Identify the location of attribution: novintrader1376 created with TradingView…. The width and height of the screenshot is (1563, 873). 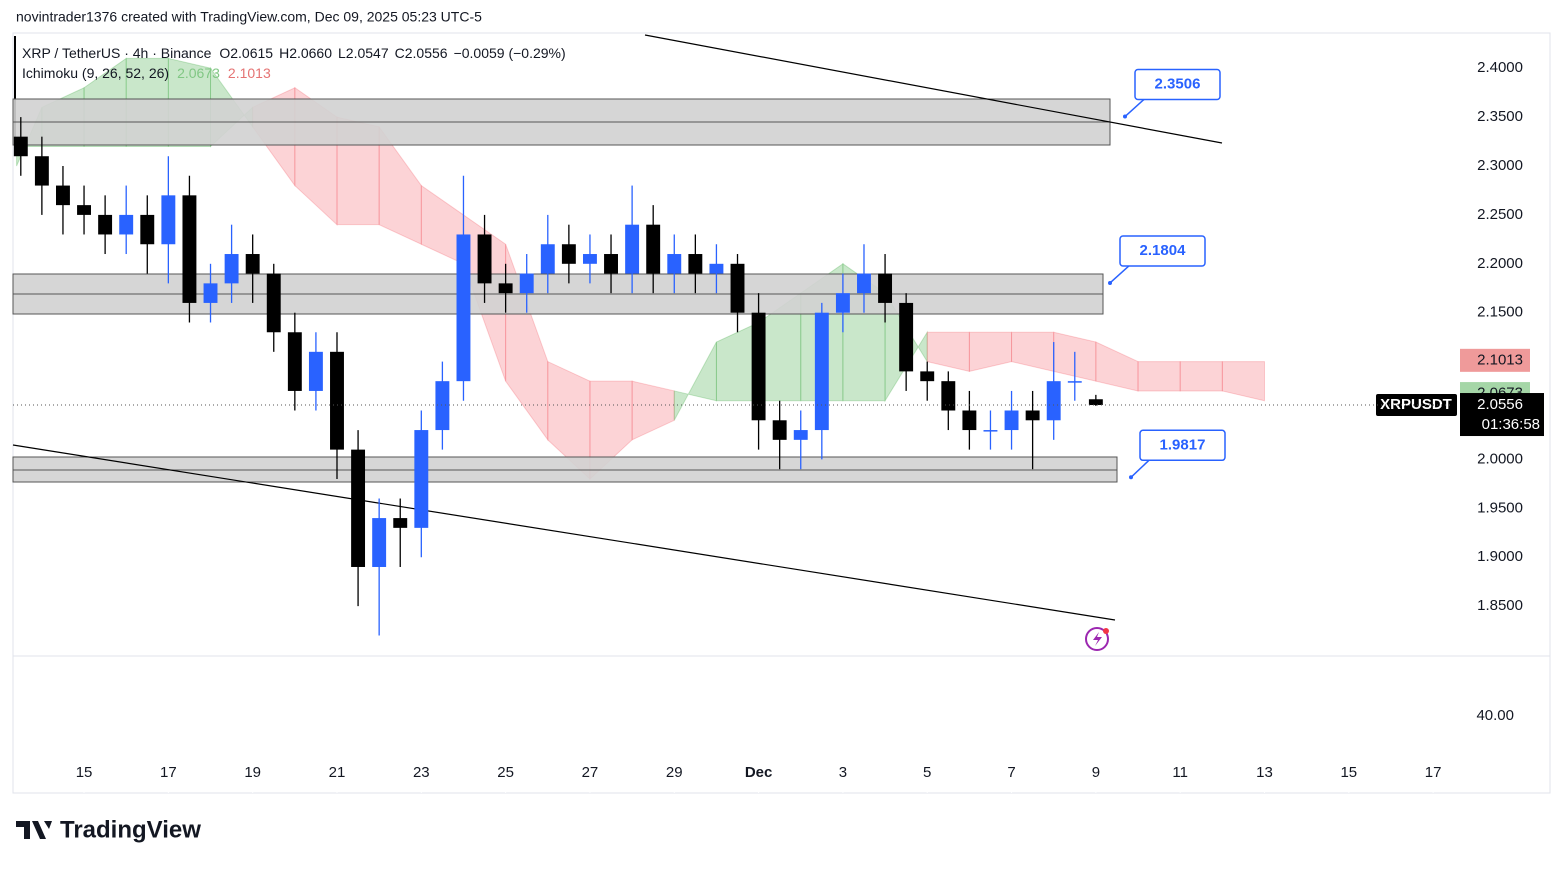
(249, 17).